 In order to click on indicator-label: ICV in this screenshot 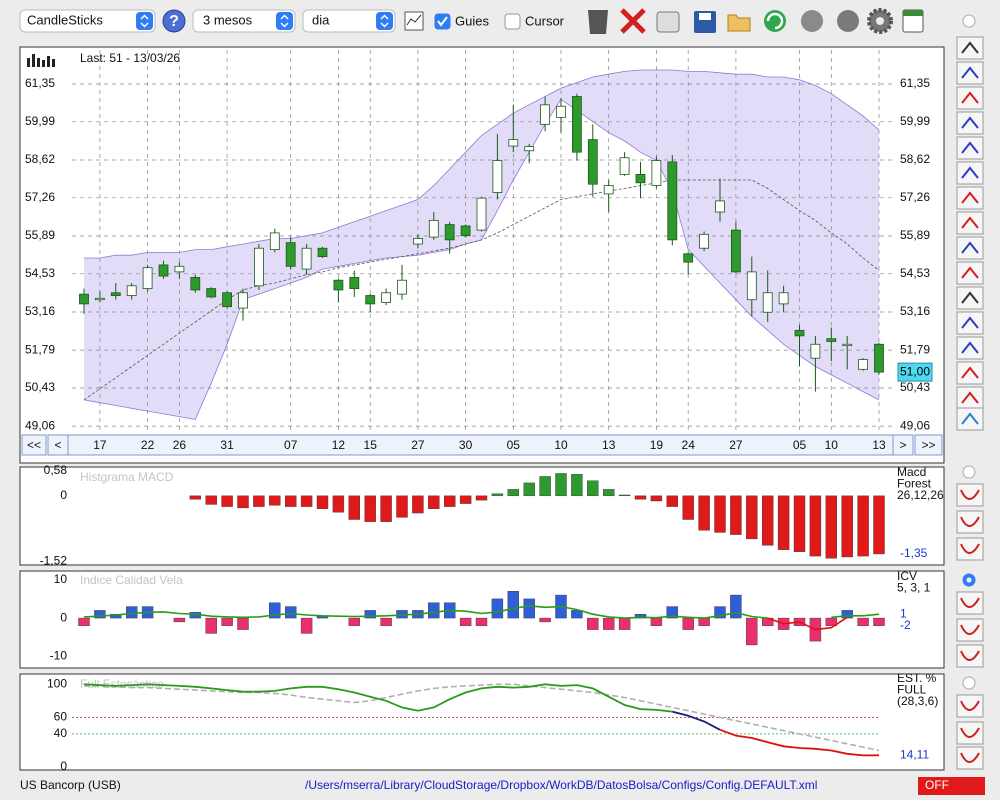, I will do `click(907, 576)`.